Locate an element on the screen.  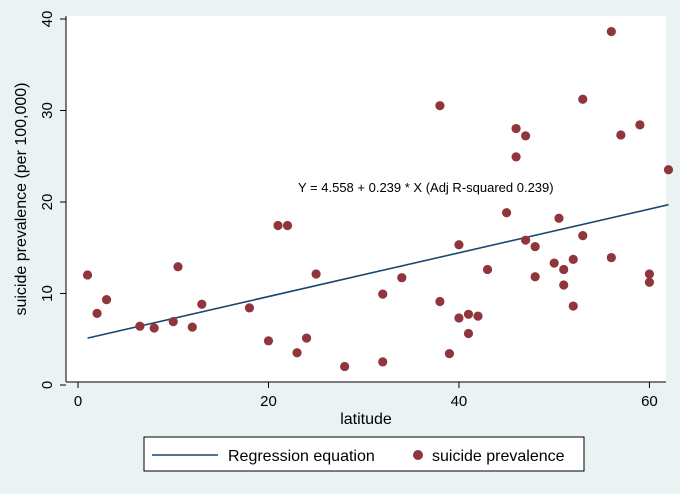
x-axis-ticks: 0 20 40 60 is located at coordinates (366, 396).